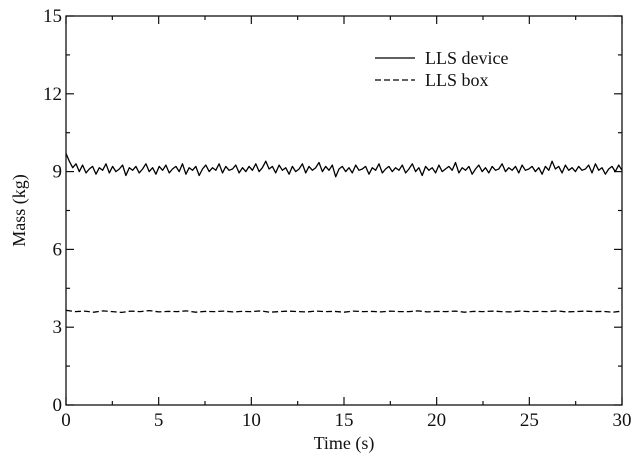  Describe the element at coordinates (58, 172) in the screenshot. I see `y-tick-label: 9` at that location.